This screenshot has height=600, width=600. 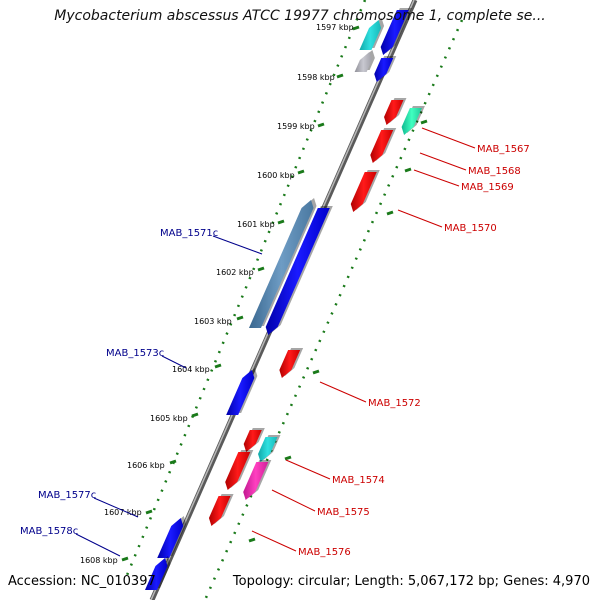 What do you see at coordinates (169, 418) in the screenshot?
I see `tick-label: 1605 kbp` at bounding box center [169, 418].